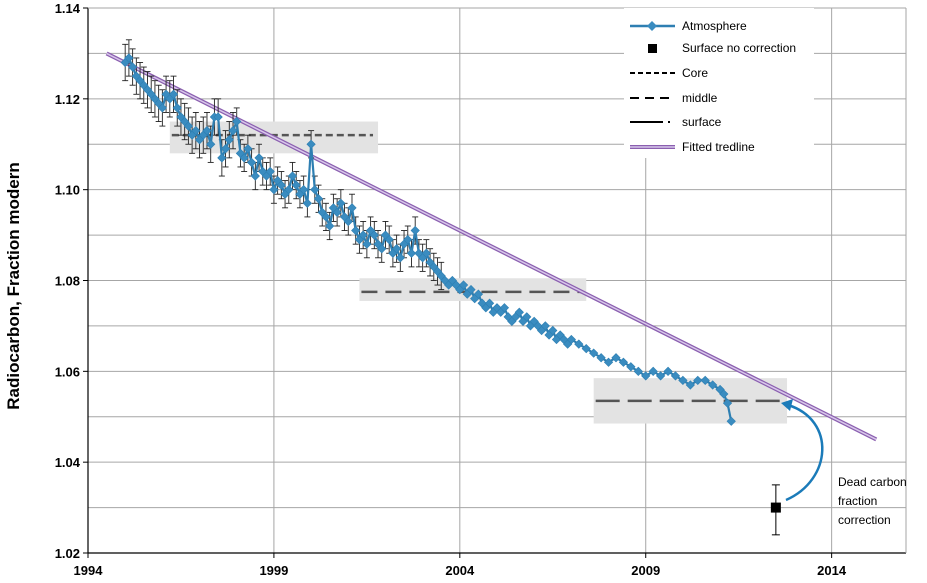  What do you see at coordinates (832, 570) in the screenshot?
I see `x-tick-label: 2014` at bounding box center [832, 570].